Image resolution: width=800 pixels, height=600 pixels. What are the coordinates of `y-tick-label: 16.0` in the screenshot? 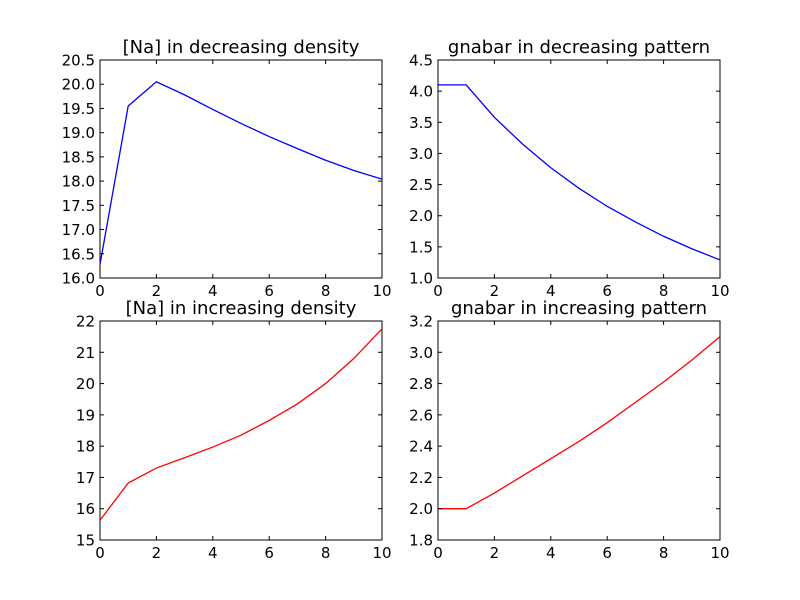 It's located at (78, 279).